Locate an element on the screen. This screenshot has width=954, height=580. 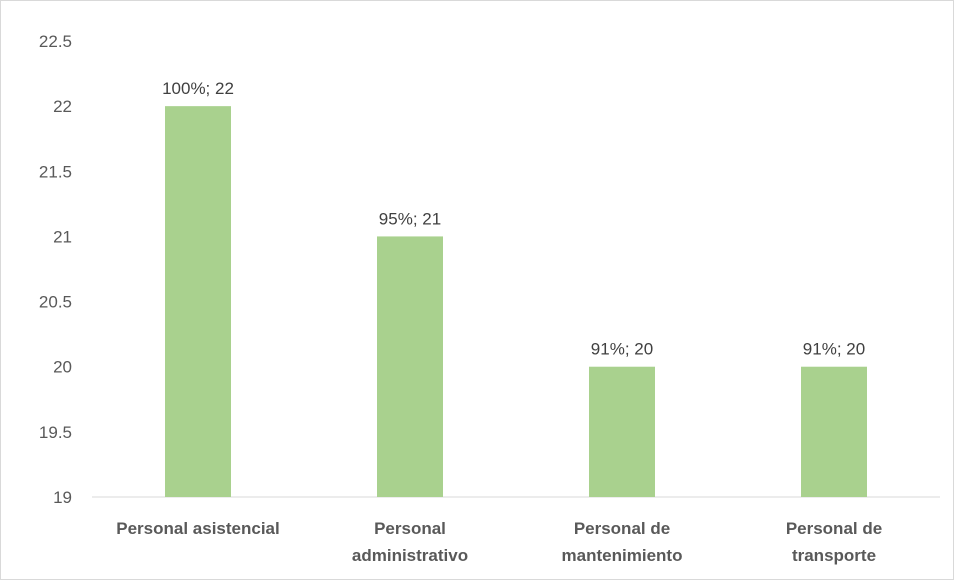
x-tick-label: Personal is located at coordinates (410, 528).